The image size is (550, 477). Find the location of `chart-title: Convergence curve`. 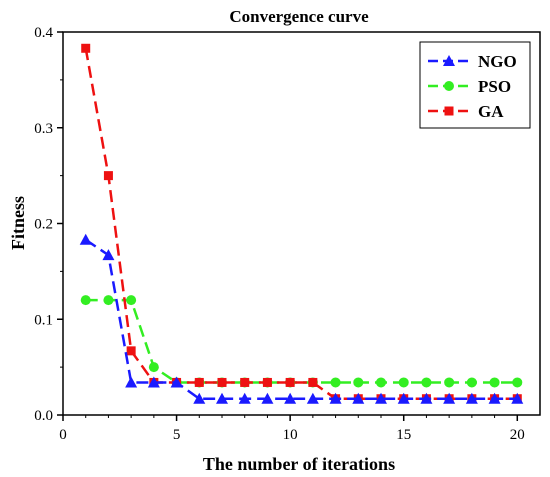

chart-title: Convergence curve is located at coordinates (299, 16).